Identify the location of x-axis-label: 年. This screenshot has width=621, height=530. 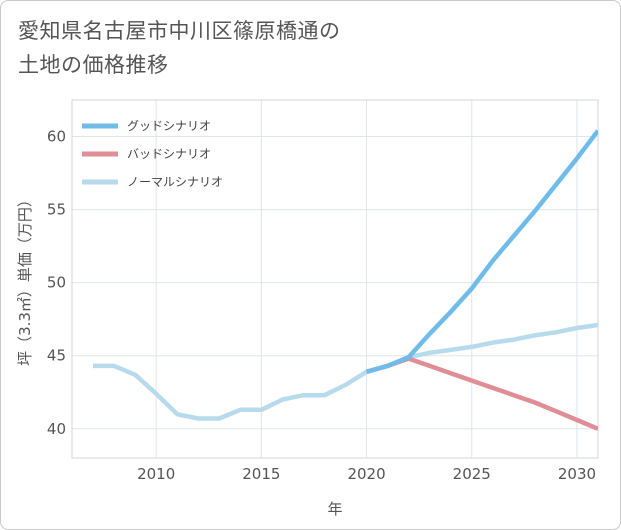
(334, 509).